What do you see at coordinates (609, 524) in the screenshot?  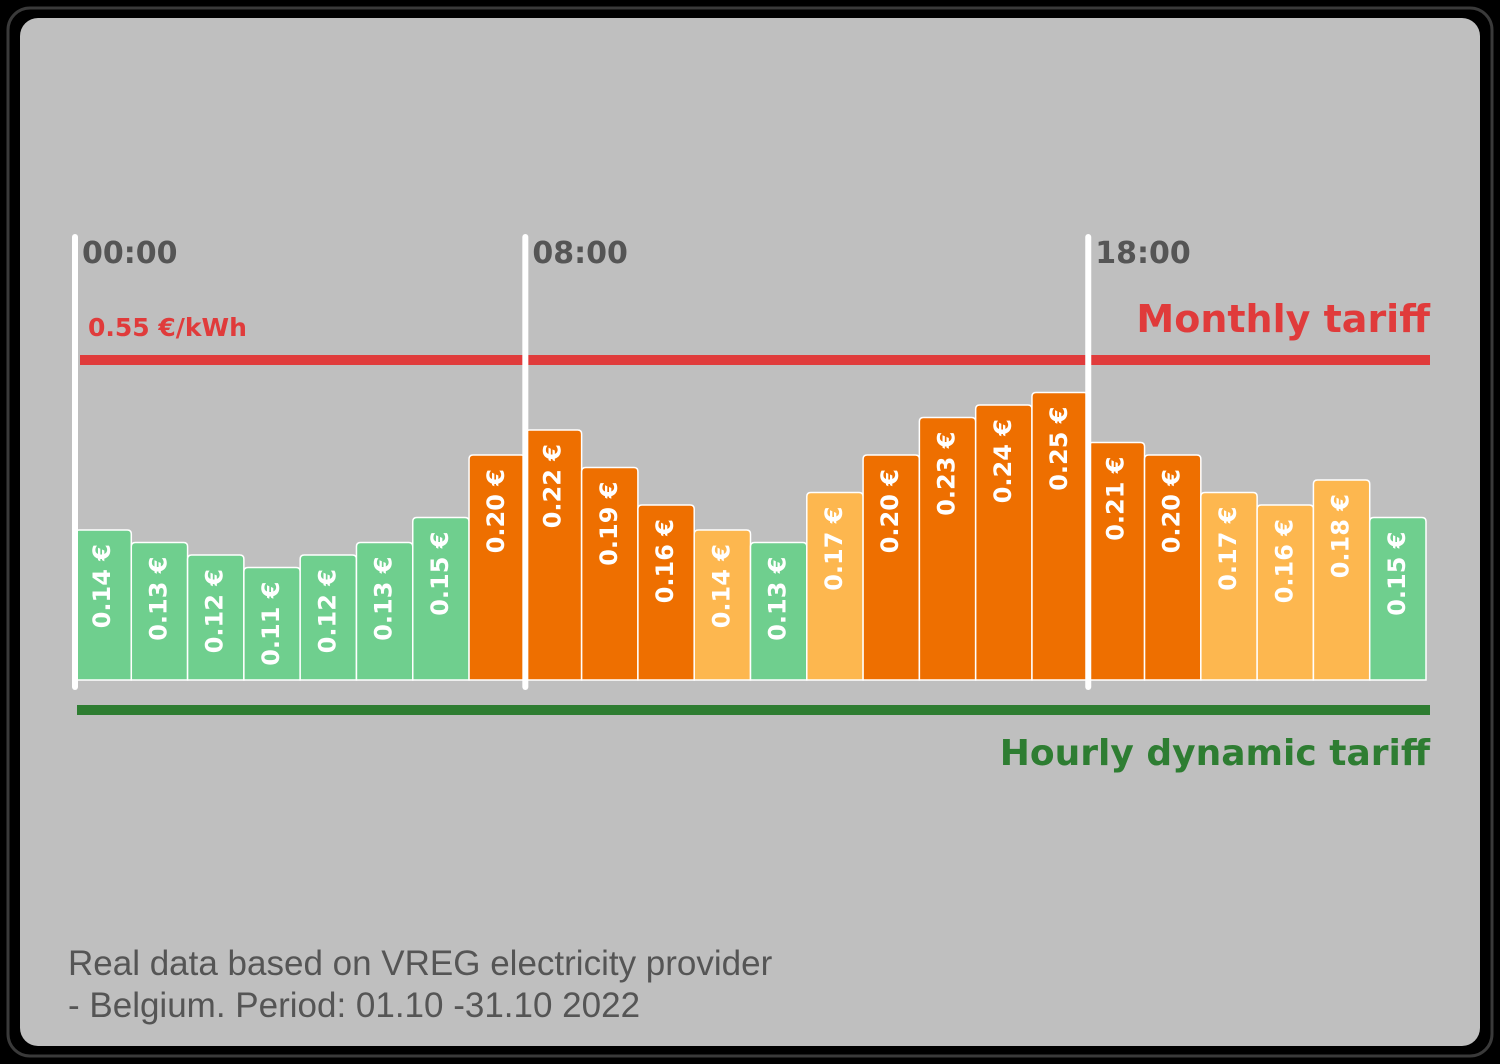 I see `value-label: 0.19 €` at bounding box center [609, 524].